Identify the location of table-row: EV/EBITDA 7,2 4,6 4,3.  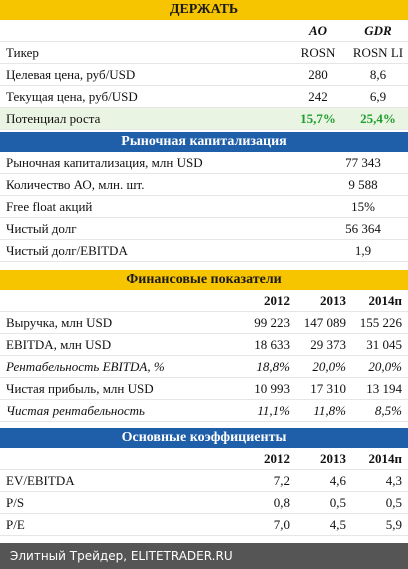
(204, 481).